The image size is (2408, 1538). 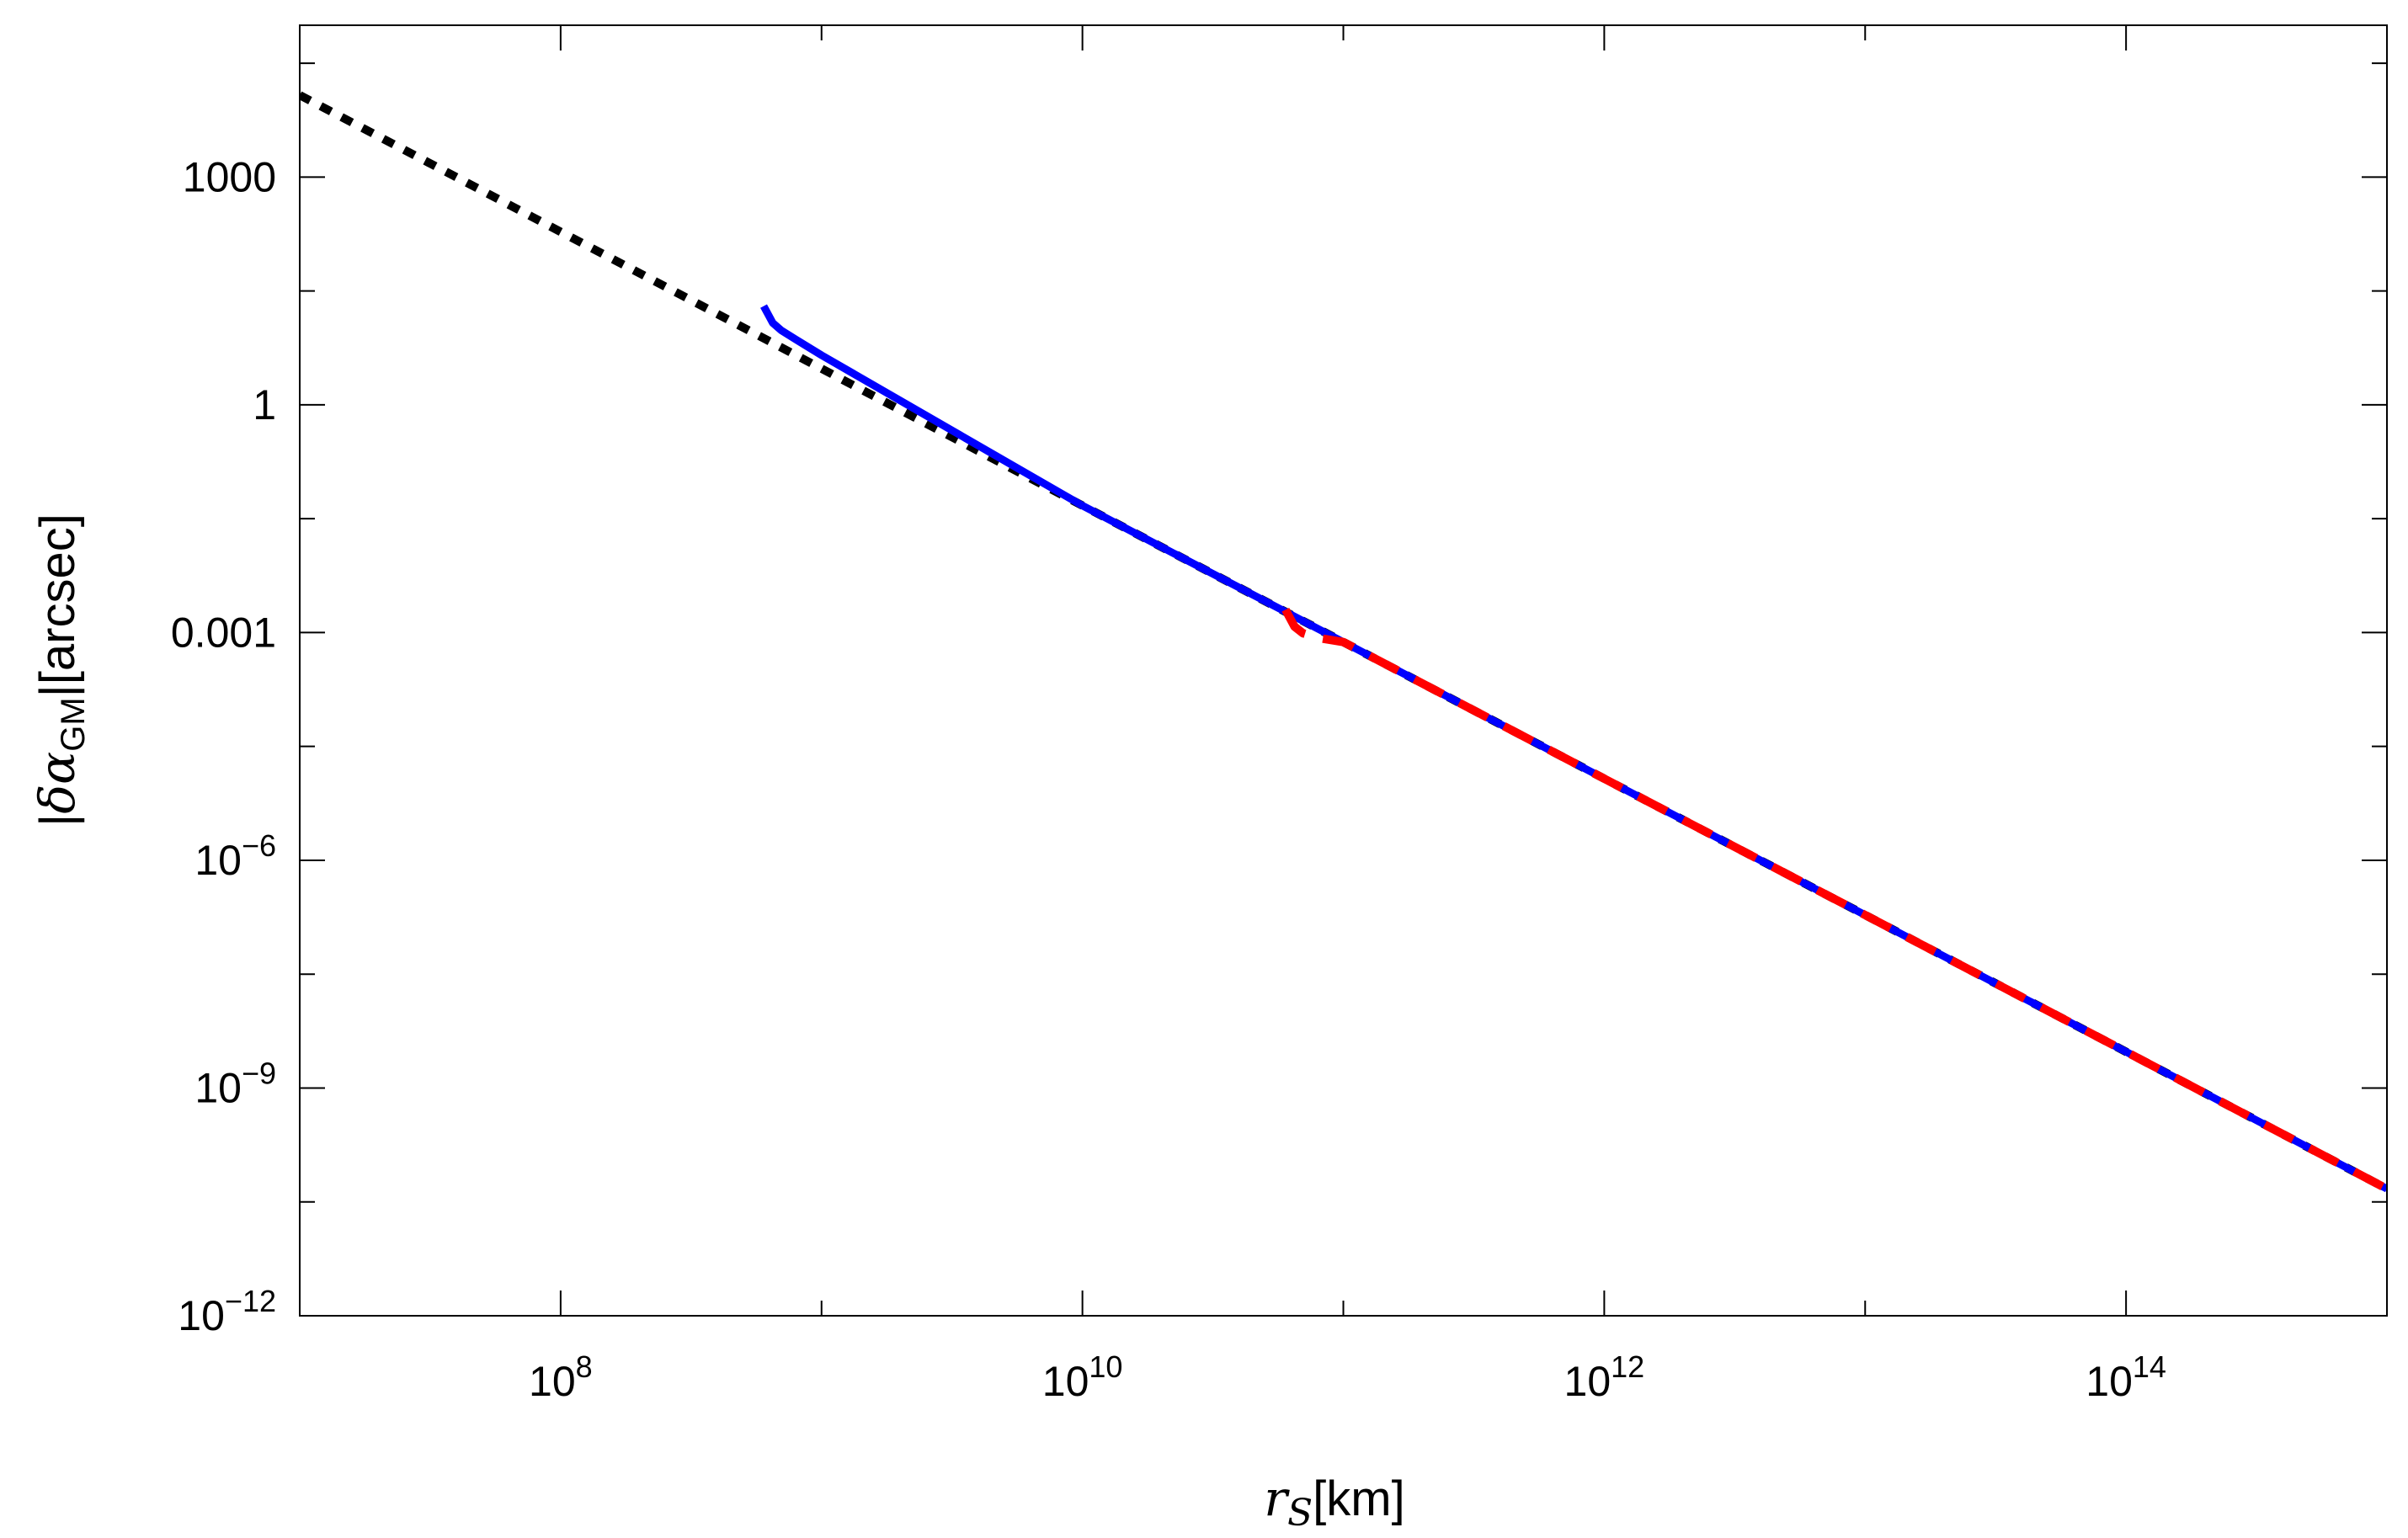 What do you see at coordinates (1082, 1377) in the screenshot?
I see `x-tick-label: 1010` at bounding box center [1082, 1377].